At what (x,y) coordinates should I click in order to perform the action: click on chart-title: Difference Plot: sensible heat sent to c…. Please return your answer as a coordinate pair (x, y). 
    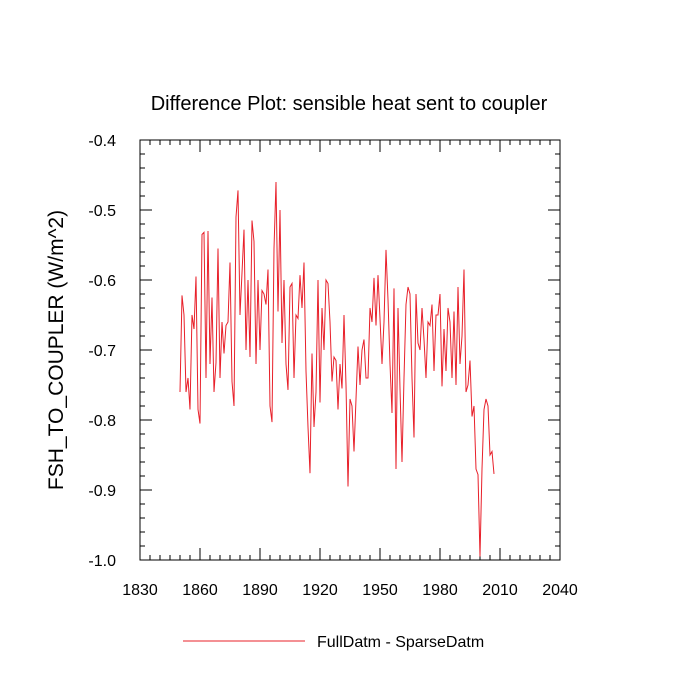
    Looking at the image, I should click on (349, 104).